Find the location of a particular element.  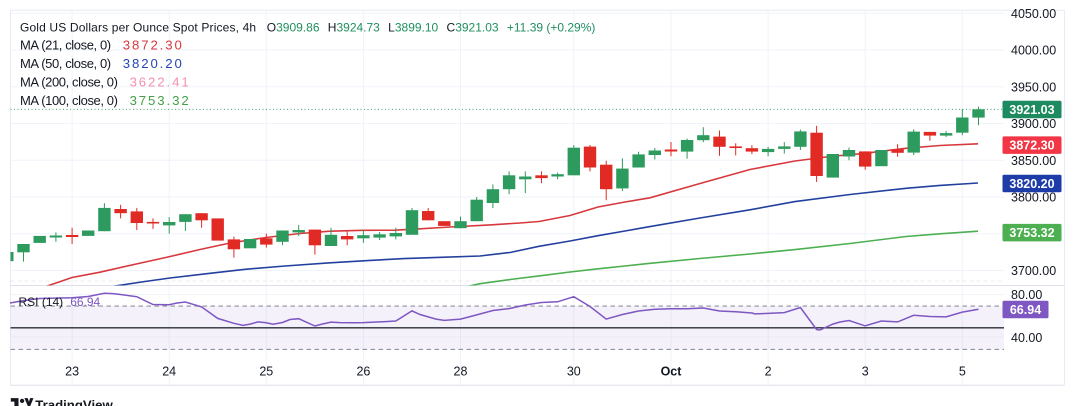

svg-text: 66.94 is located at coordinates (1025, 310).